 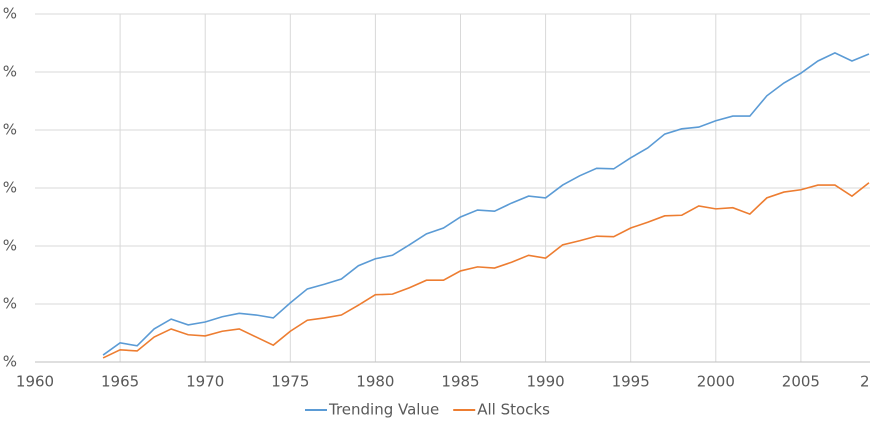 What do you see at coordinates (383, 410) in the screenshot?
I see `legend-label: Trending Value` at bounding box center [383, 410].